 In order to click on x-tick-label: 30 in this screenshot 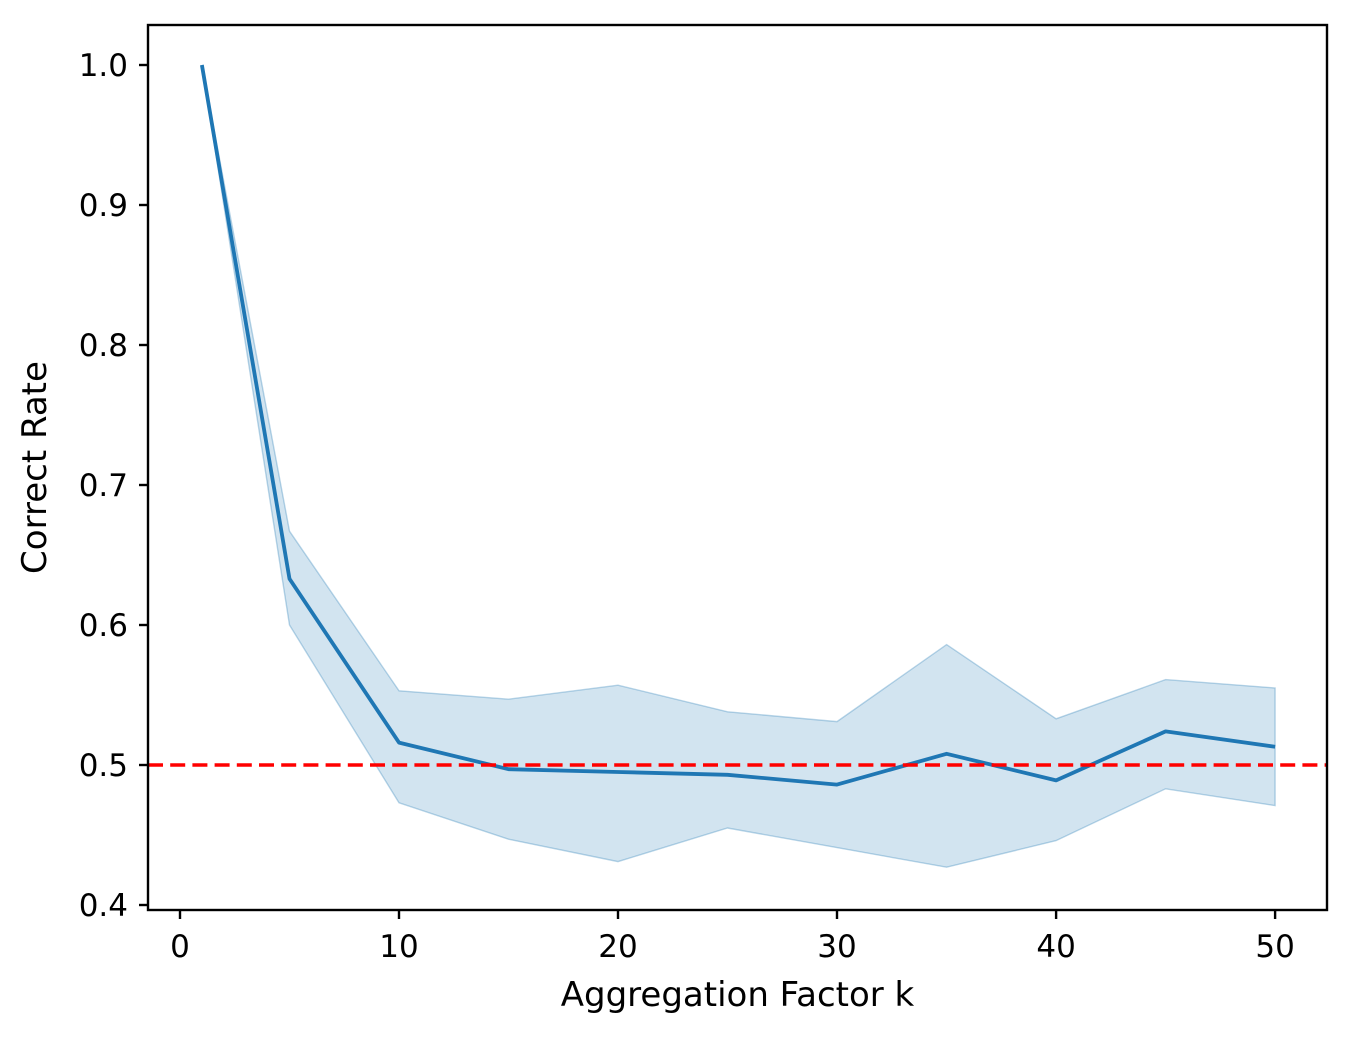, I will do `click(836, 947)`.